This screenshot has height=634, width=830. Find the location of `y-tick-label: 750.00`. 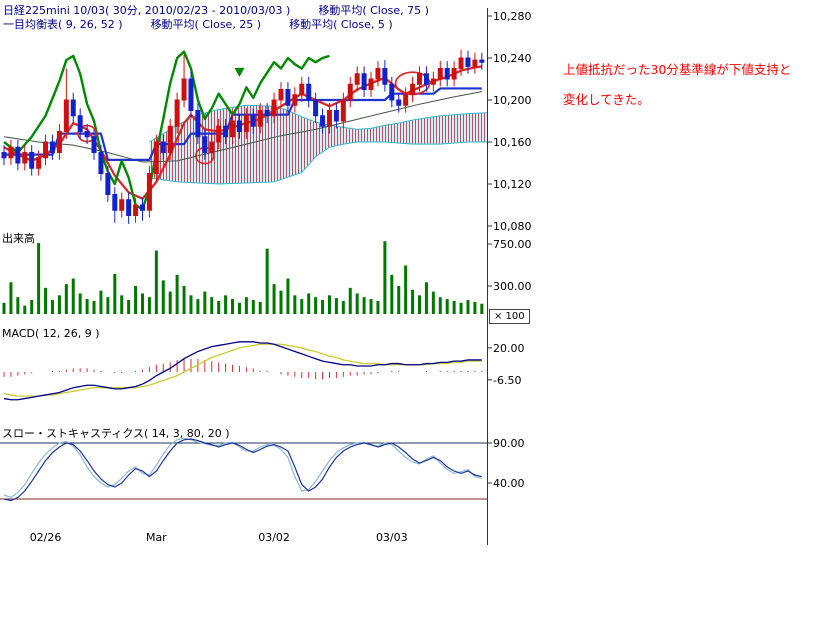

y-tick-label: 750.00 is located at coordinates (512, 244).